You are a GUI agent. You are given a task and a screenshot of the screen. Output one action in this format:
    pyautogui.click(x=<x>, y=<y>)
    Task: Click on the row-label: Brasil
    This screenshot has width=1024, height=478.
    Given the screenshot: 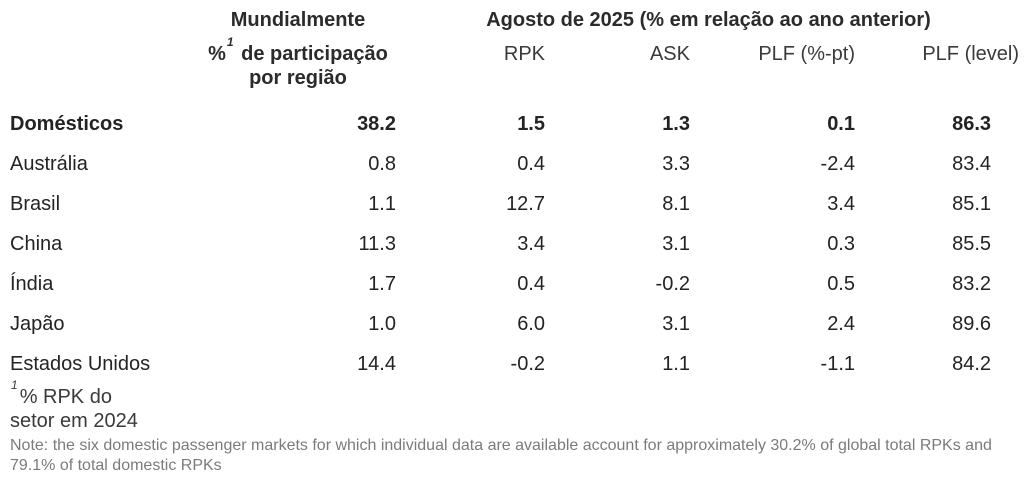 What is the action you would take?
    pyautogui.click(x=35, y=204)
    